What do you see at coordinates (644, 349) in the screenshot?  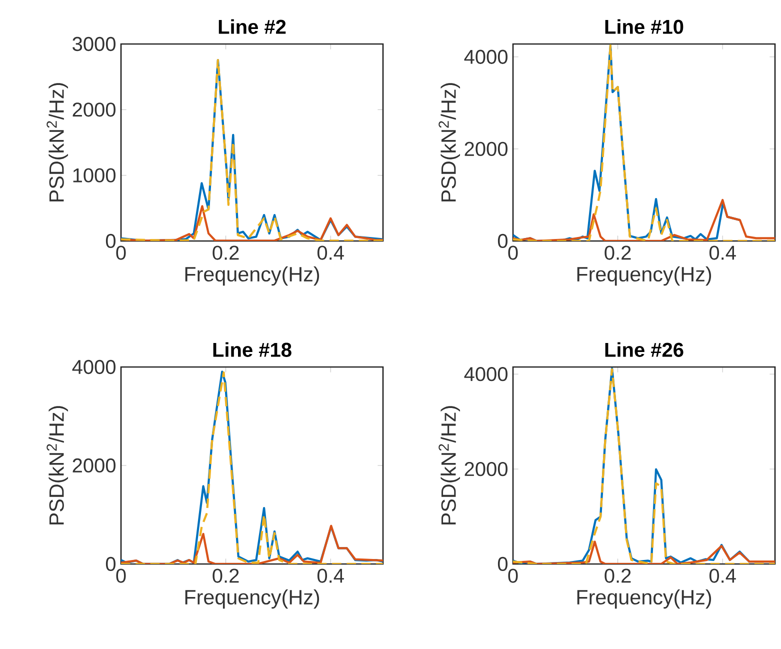 I see `chart-title: Line #26` at bounding box center [644, 349].